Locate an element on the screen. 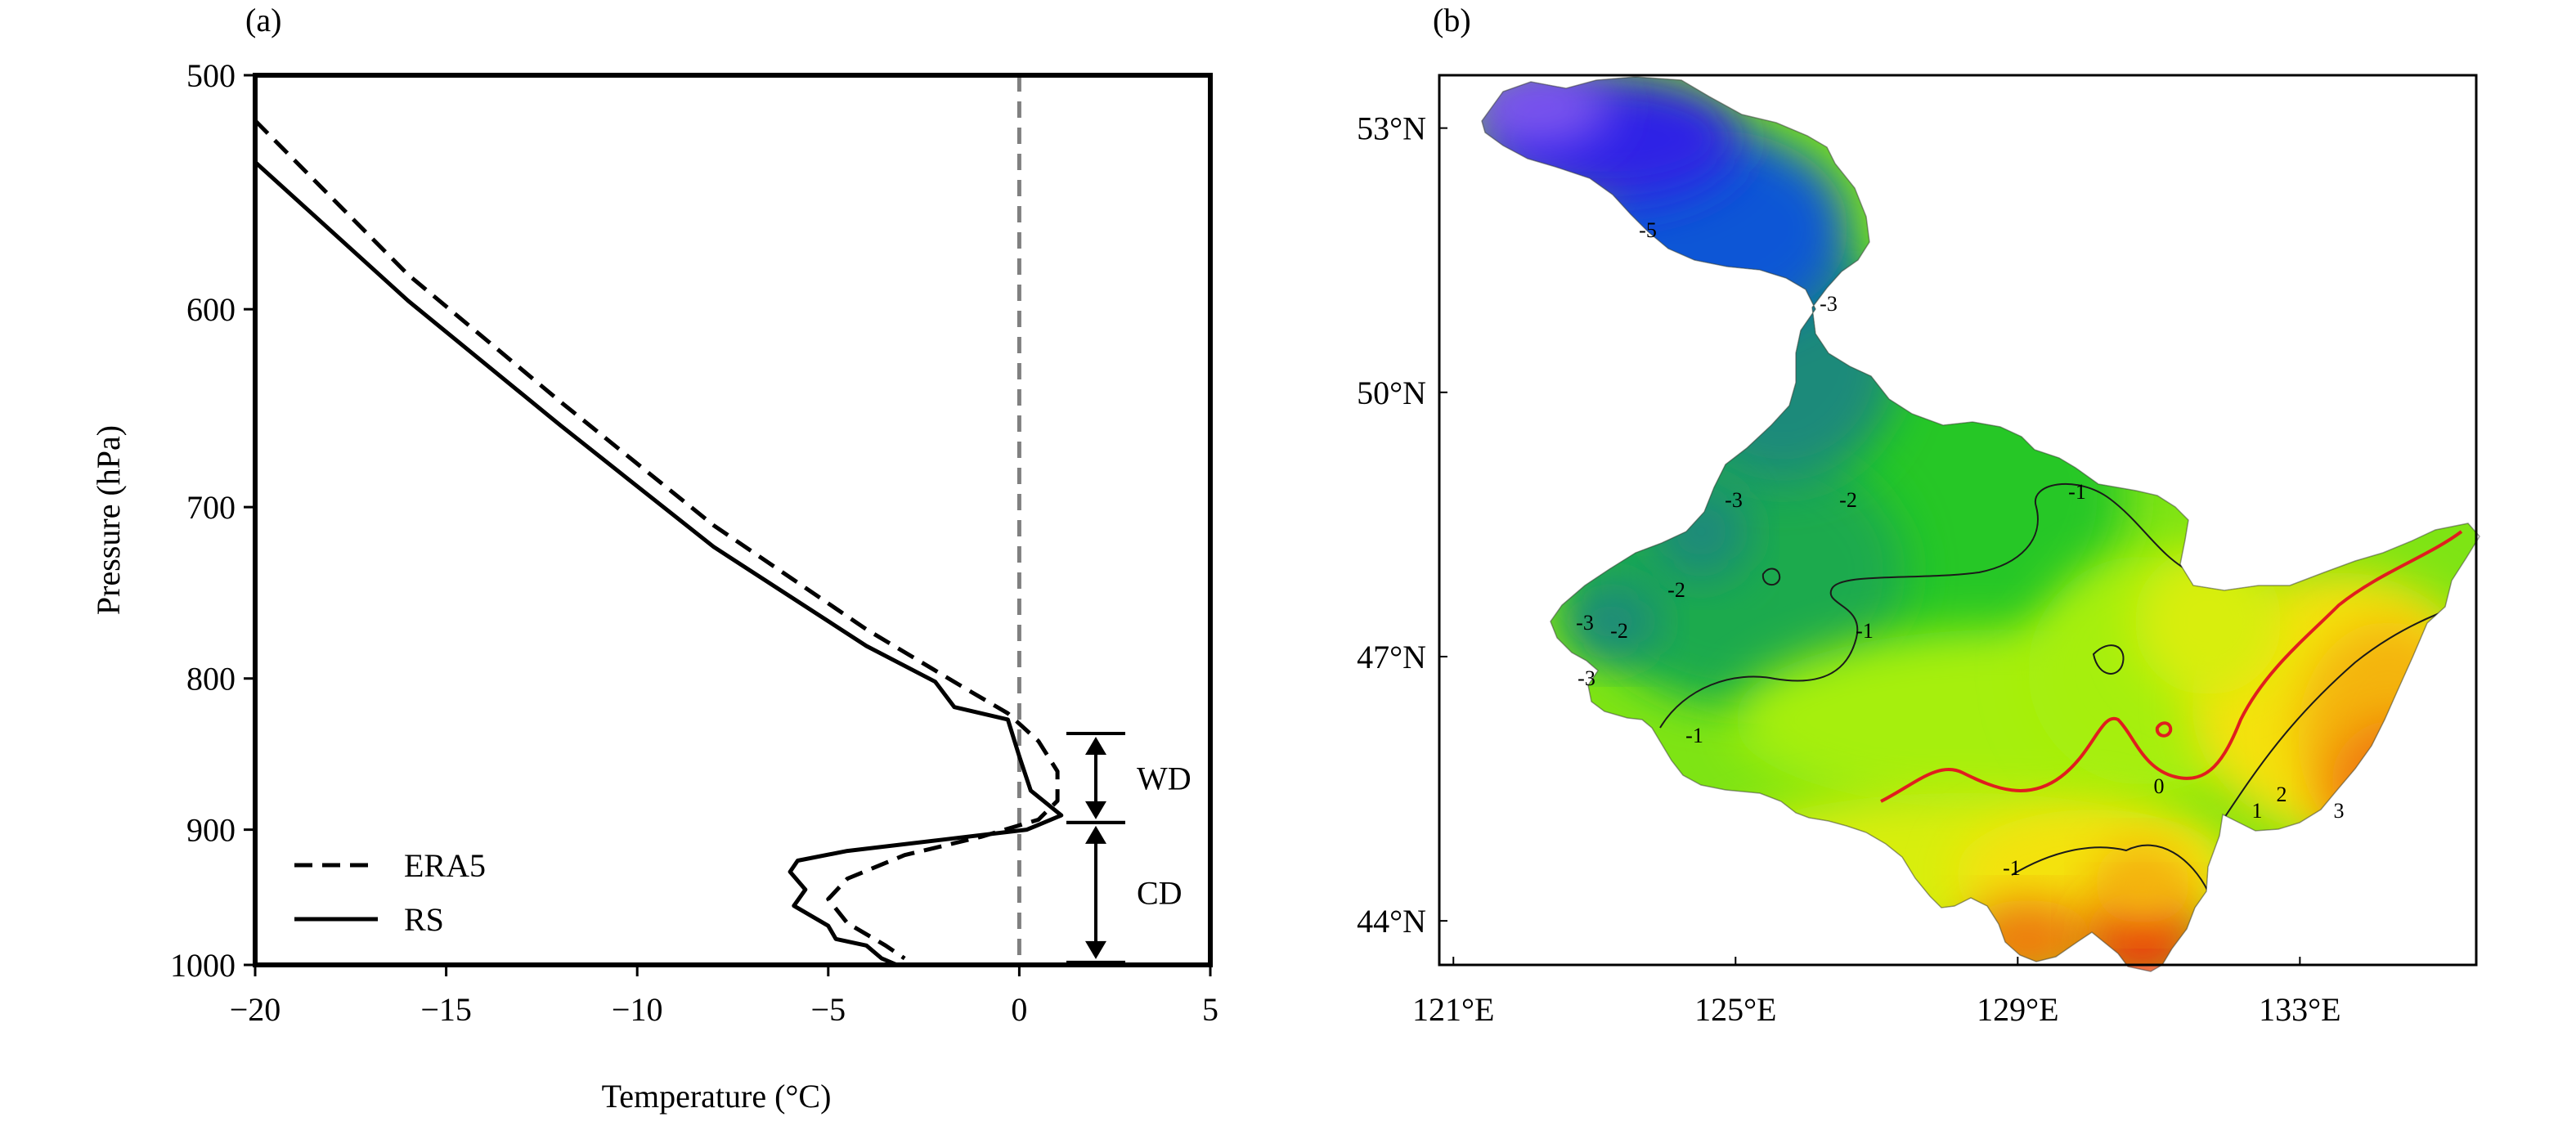  contour-label: 3 is located at coordinates (2339, 811).